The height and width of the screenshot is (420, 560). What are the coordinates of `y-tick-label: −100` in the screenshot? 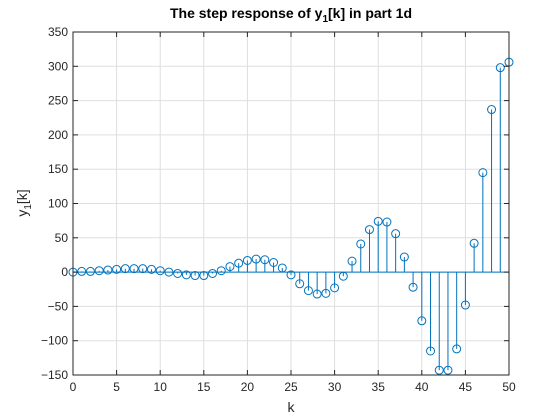 It's located at (54, 341).